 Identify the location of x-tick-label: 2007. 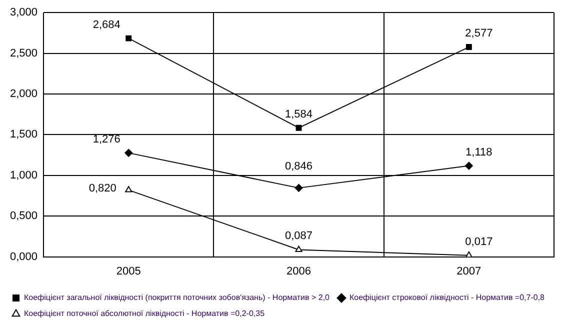
(469, 271).